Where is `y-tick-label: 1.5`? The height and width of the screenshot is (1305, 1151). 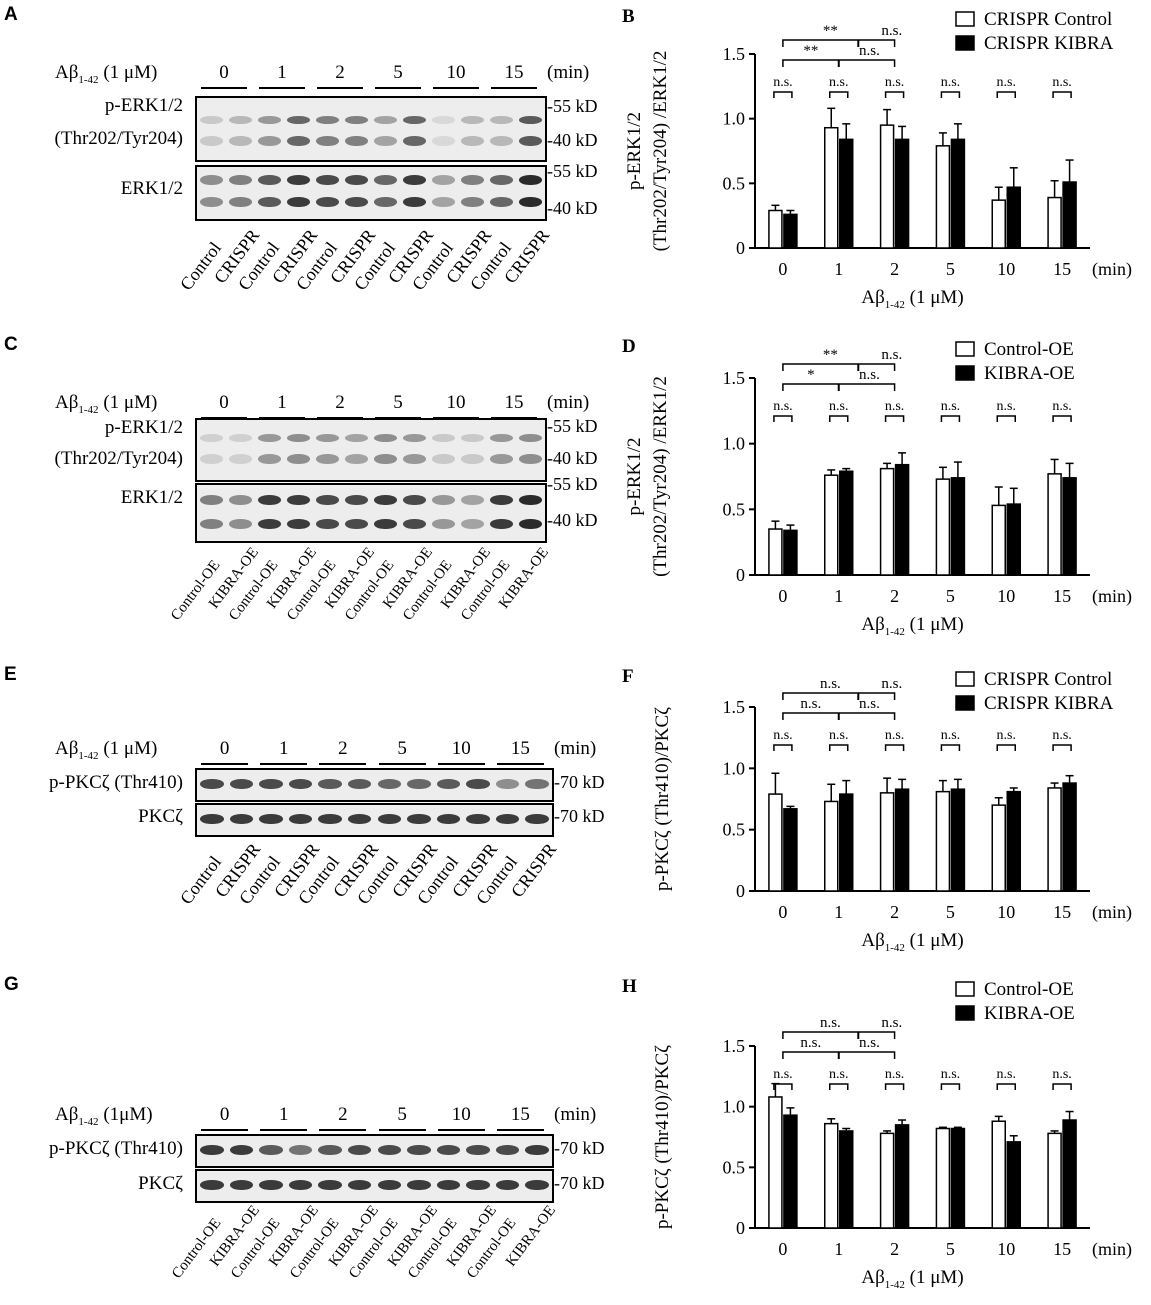 y-tick-label: 1.5 is located at coordinates (734, 707).